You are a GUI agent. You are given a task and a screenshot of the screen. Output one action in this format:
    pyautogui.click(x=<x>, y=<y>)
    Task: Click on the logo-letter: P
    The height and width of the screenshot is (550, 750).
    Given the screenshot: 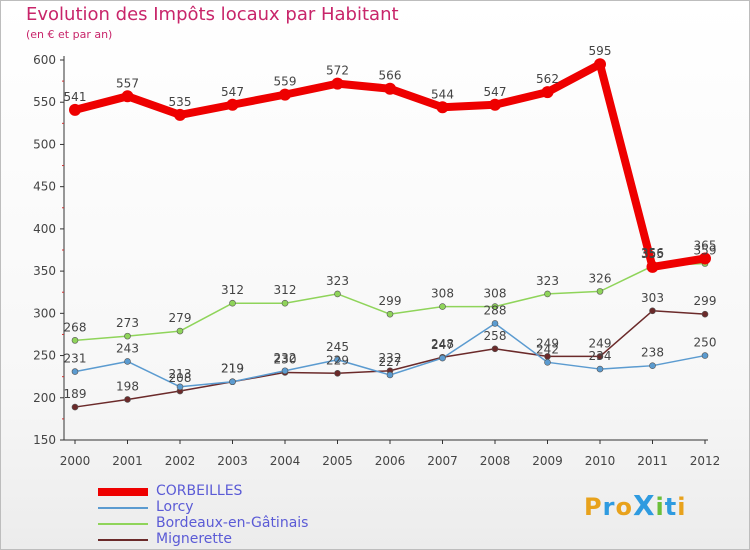 What is the action you would take?
    pyautogui.click(x=593, y=507)
    